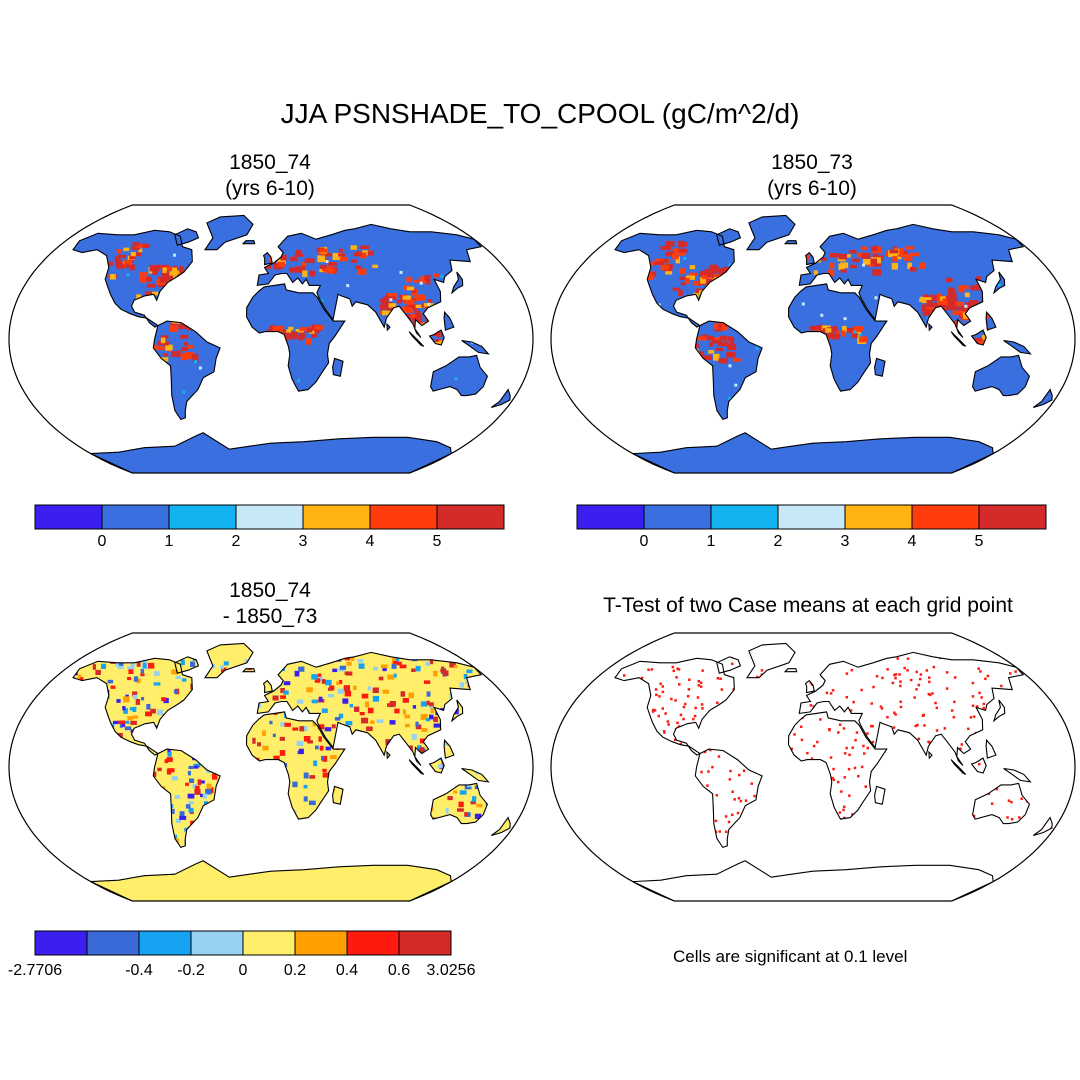 The height and width of the screenshot is (1080, 1080). I want to click on north-america-landmass, so click(133, 279).